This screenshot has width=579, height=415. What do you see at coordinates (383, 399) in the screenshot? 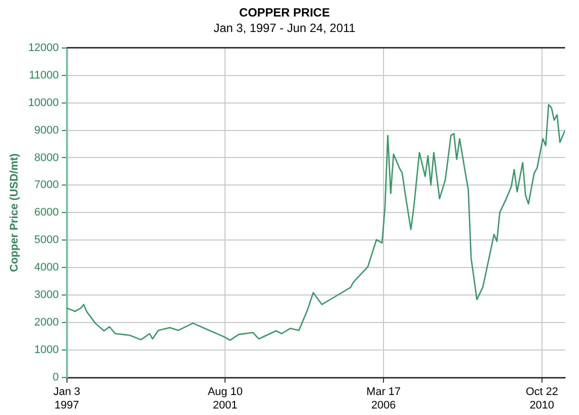
I see `x-tick-label: Mar 17 2006` at bounding box center [383, 399].